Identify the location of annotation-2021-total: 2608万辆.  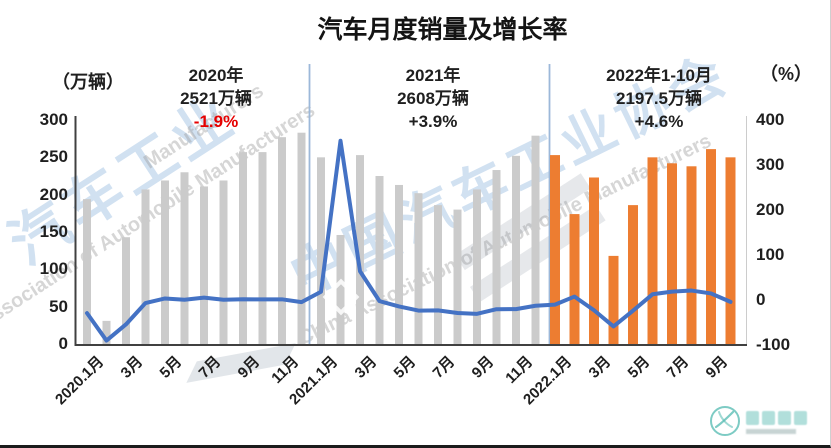
(433, 98).